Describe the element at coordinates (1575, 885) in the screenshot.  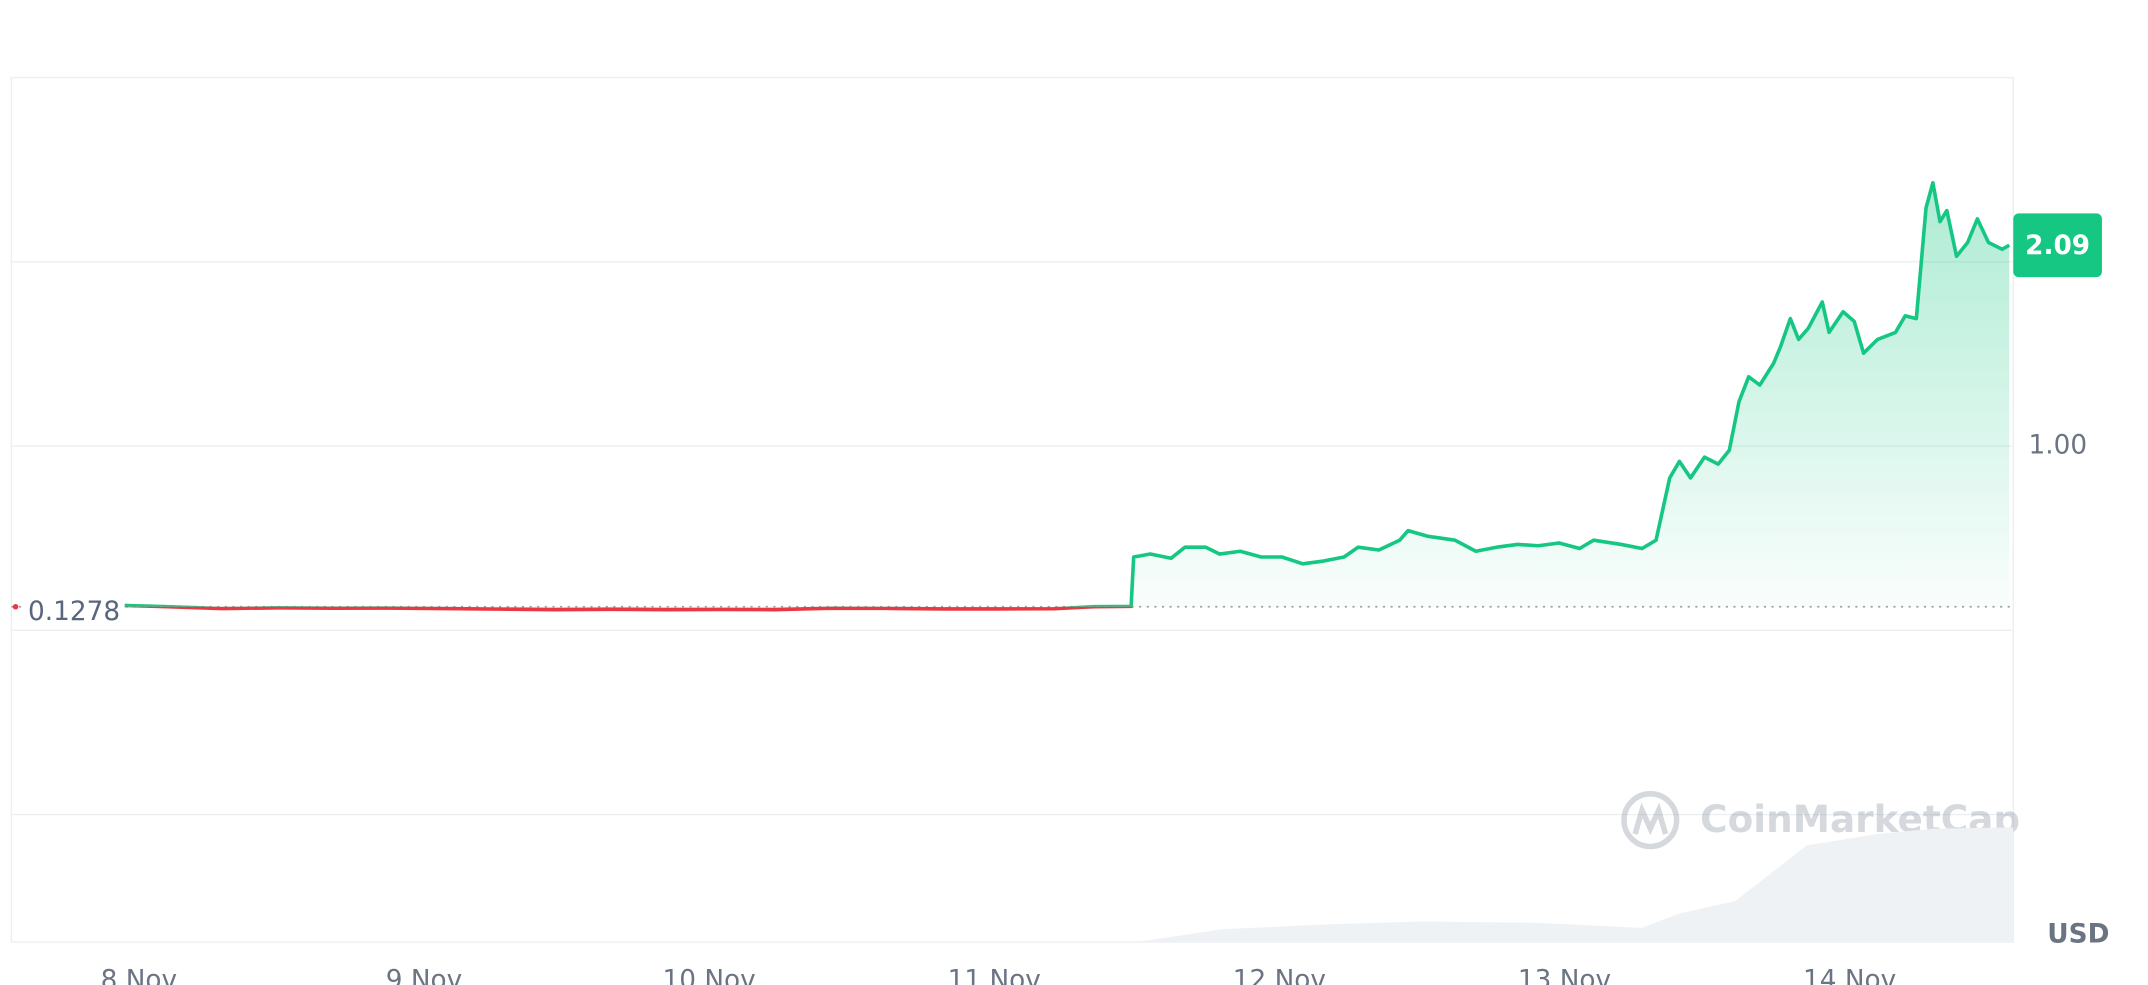
I see `volume-area` at that location.